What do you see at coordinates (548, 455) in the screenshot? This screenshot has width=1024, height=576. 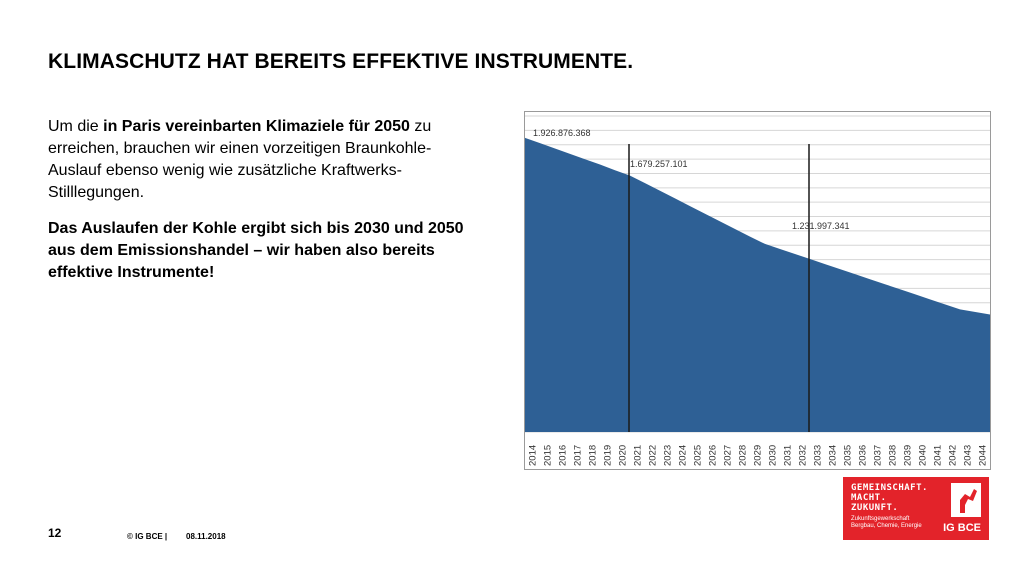 I see `x-tick-label: 2015` at bounding box center [548, 455].